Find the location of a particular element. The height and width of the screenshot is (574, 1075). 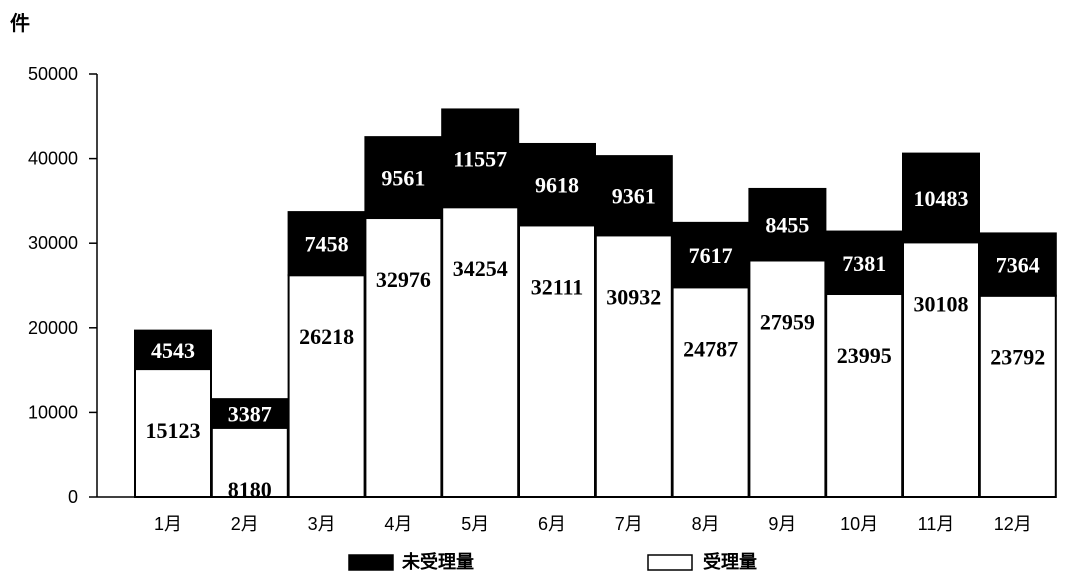

x-tick-label: 9月 is located at coordinates (782, 524).